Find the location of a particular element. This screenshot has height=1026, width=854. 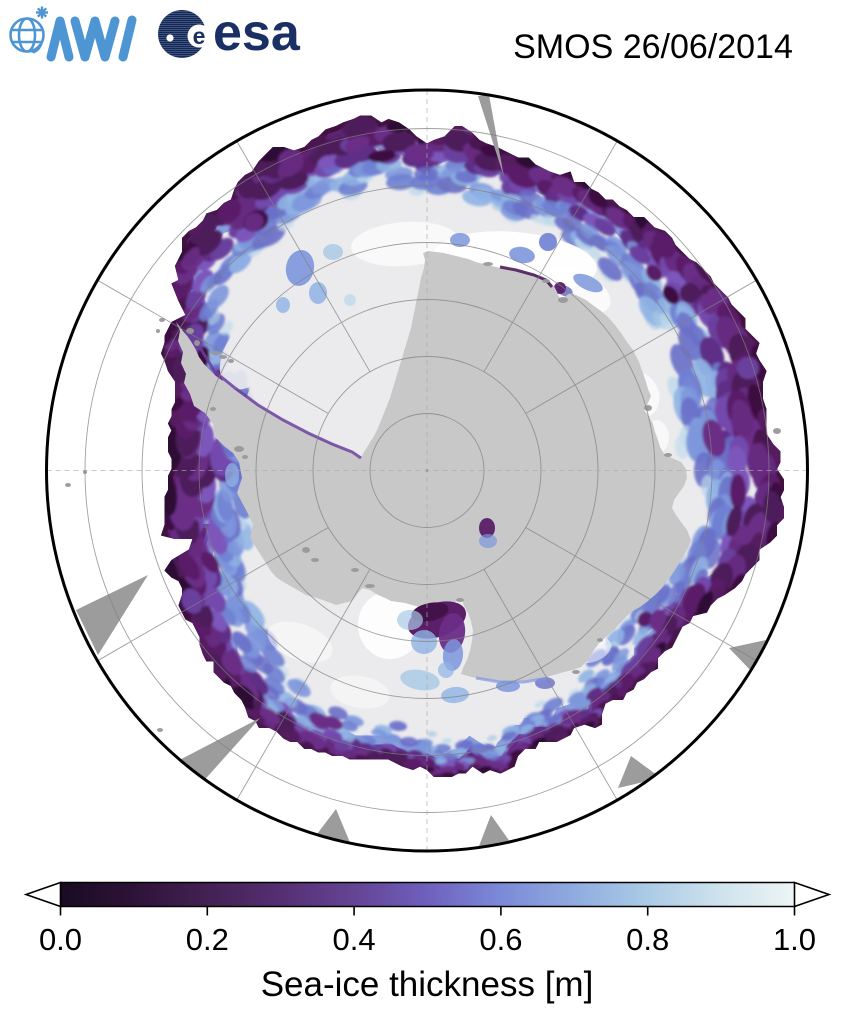

svg-text: esa is located at coordinates (257, 33).